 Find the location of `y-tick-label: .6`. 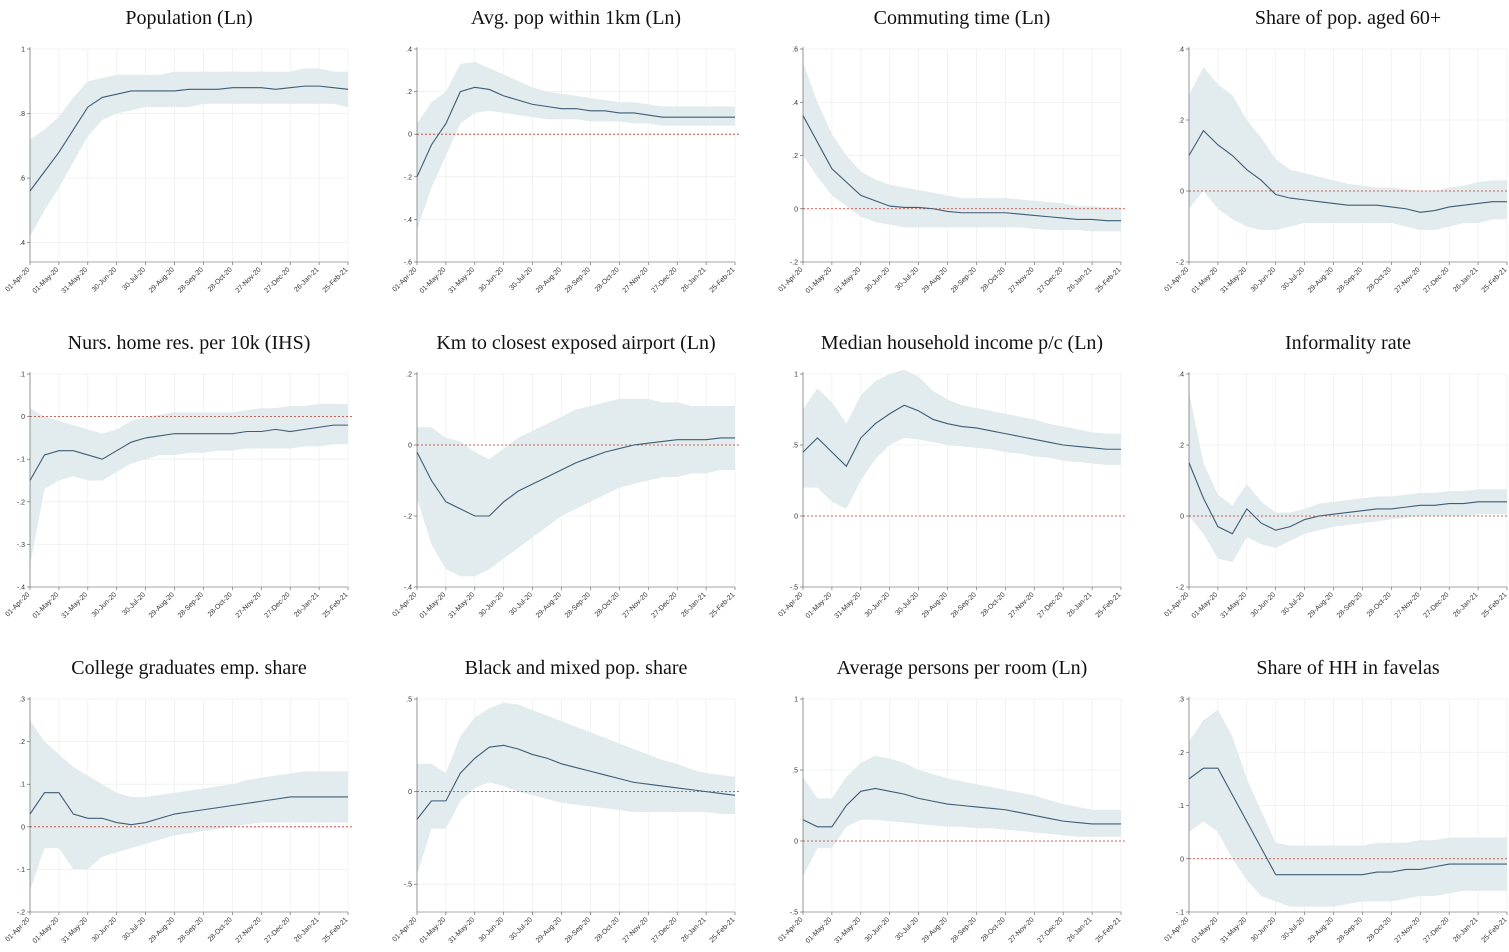

y-tick-label: .6 is located at coordinates (795, 50).